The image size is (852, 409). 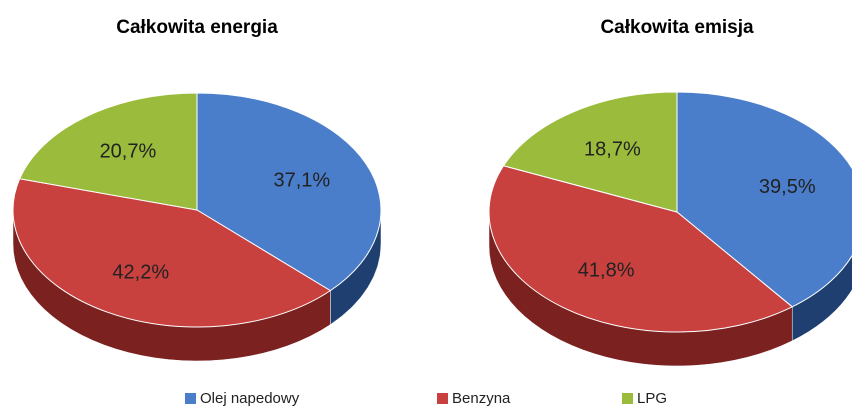 I want to click on chart-title: Całkowita energia, so click(x=197, y=27).